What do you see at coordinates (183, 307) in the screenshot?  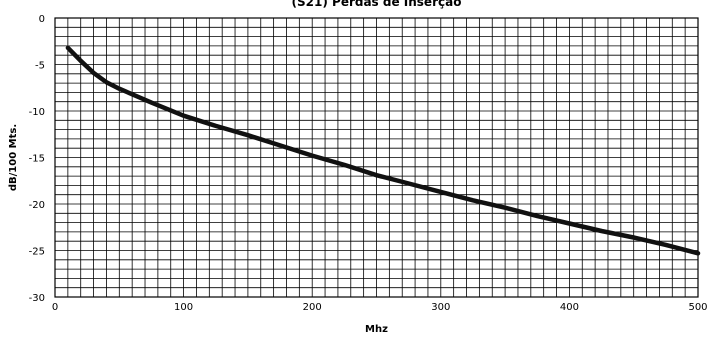 I see `x-tick-label: 100` at bounding box center [183, 307].